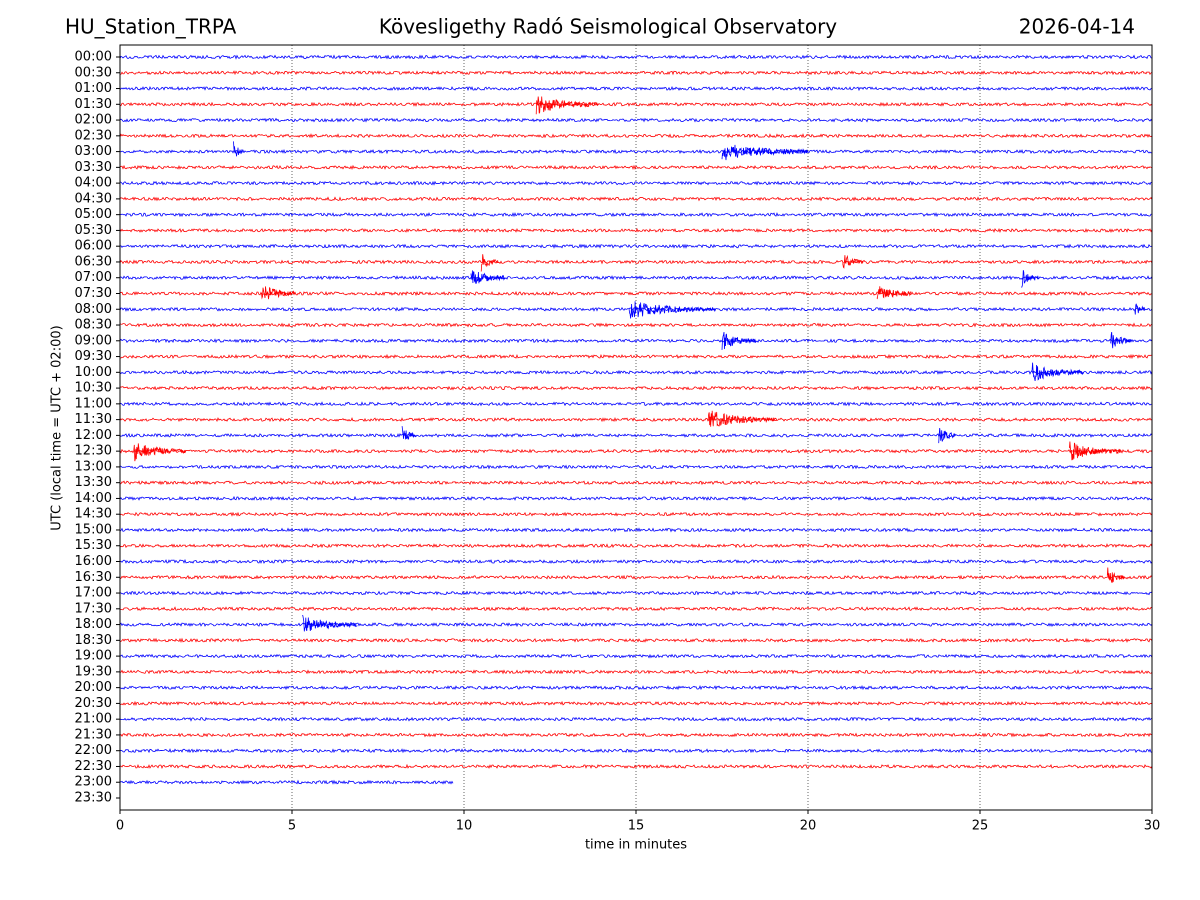 This screenshot has width=1200, height=900. Describe the element at coordinates (93, 261) in the screenshot. I see `y-tick-label: 06:30` at that location.